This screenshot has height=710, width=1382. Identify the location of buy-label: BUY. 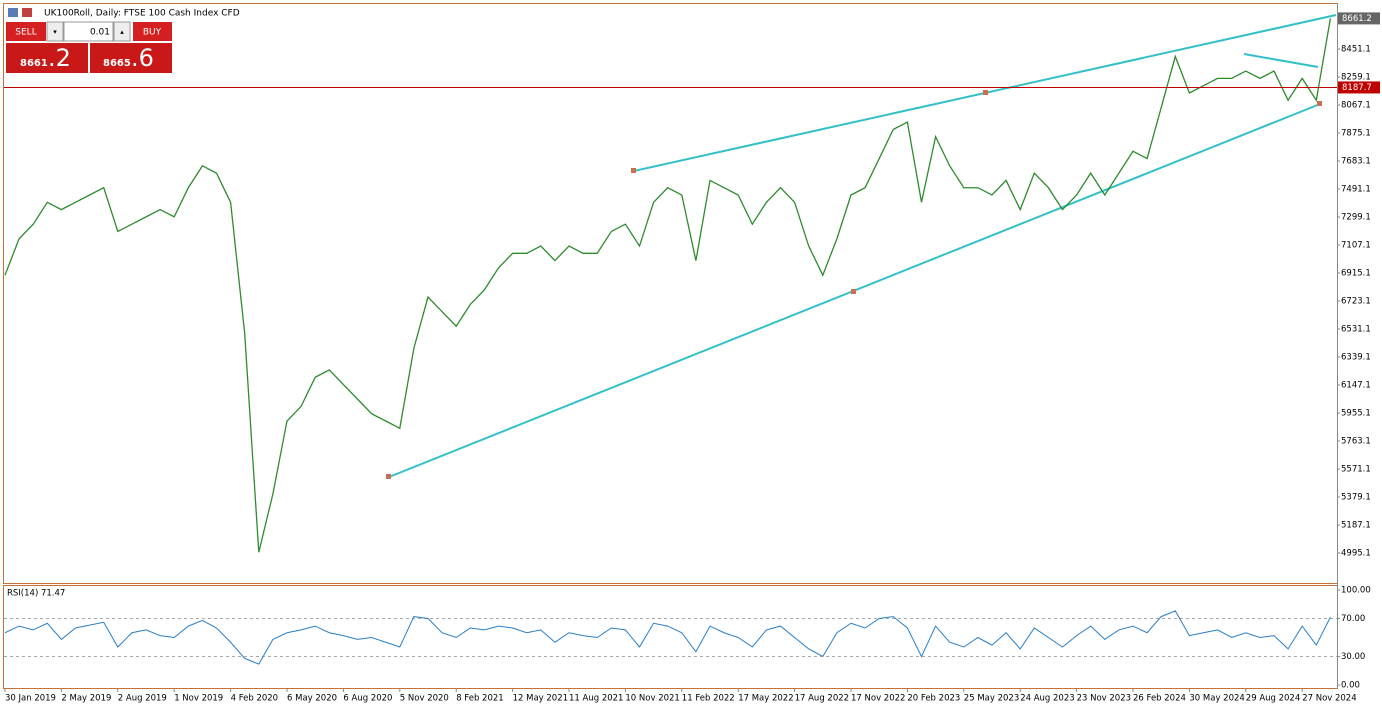
(152, 33).